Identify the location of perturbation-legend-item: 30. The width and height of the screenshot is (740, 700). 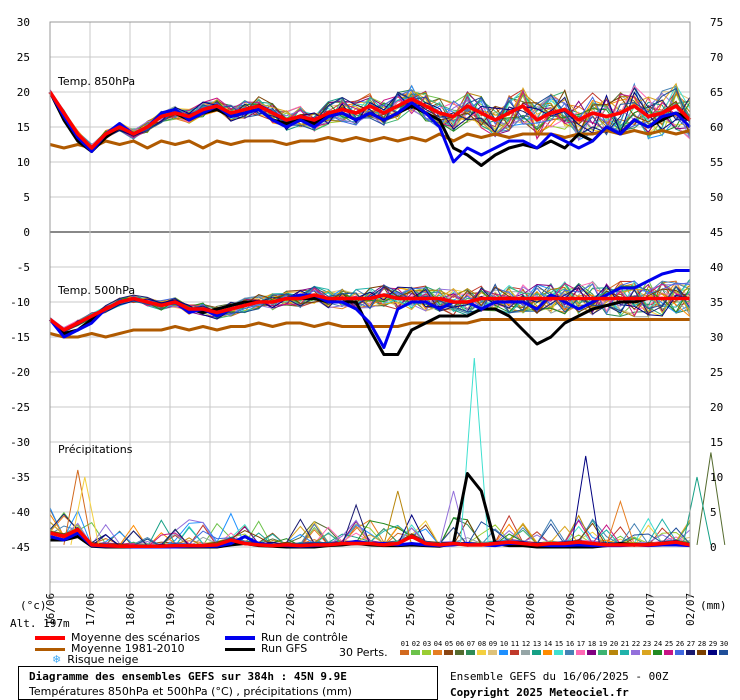
(724, 647).